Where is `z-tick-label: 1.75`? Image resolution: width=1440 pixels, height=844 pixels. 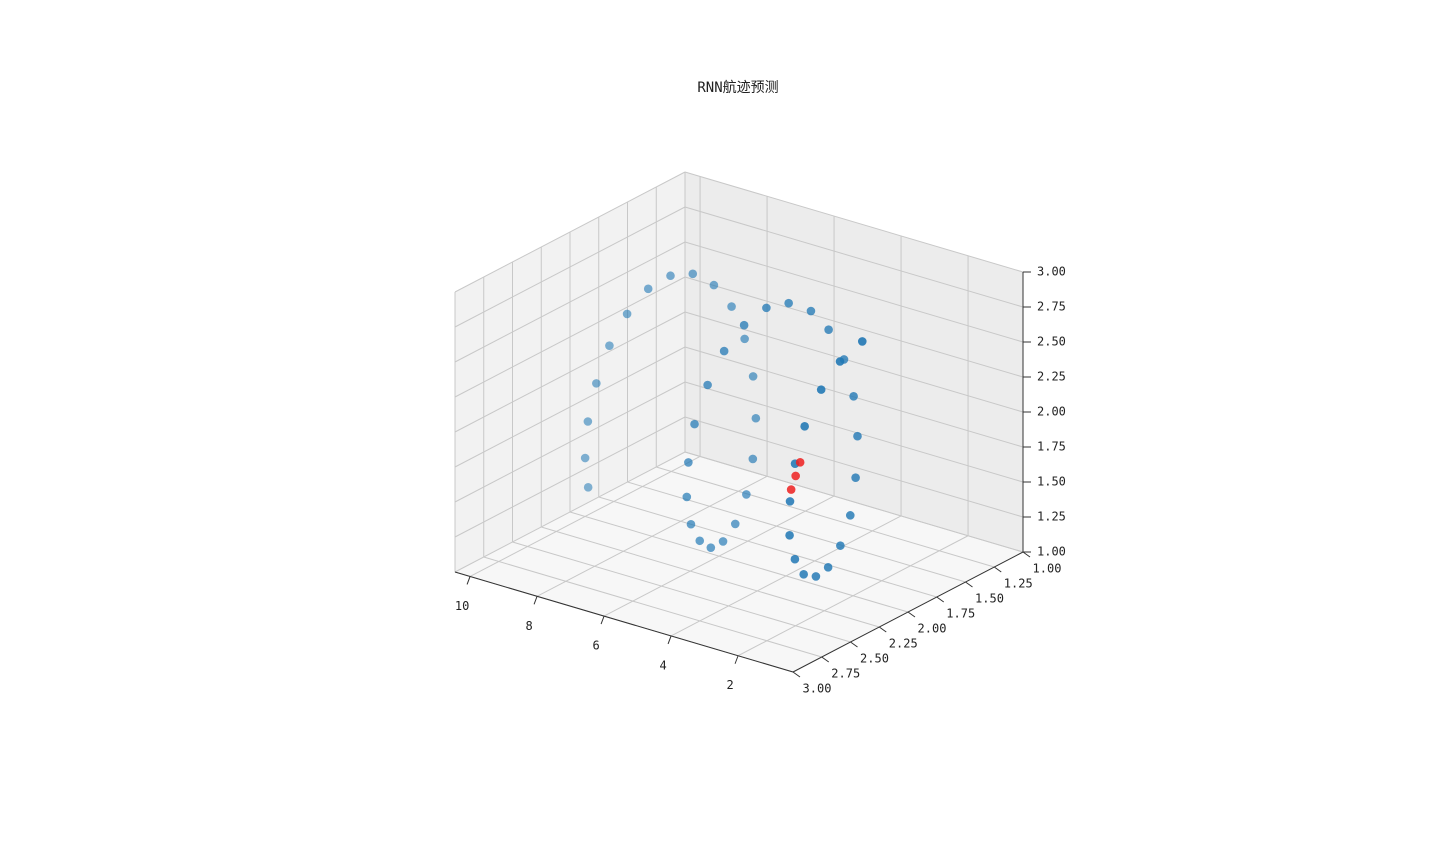
z-tick-label: 1.75 is located at coordinates (1051, 447).